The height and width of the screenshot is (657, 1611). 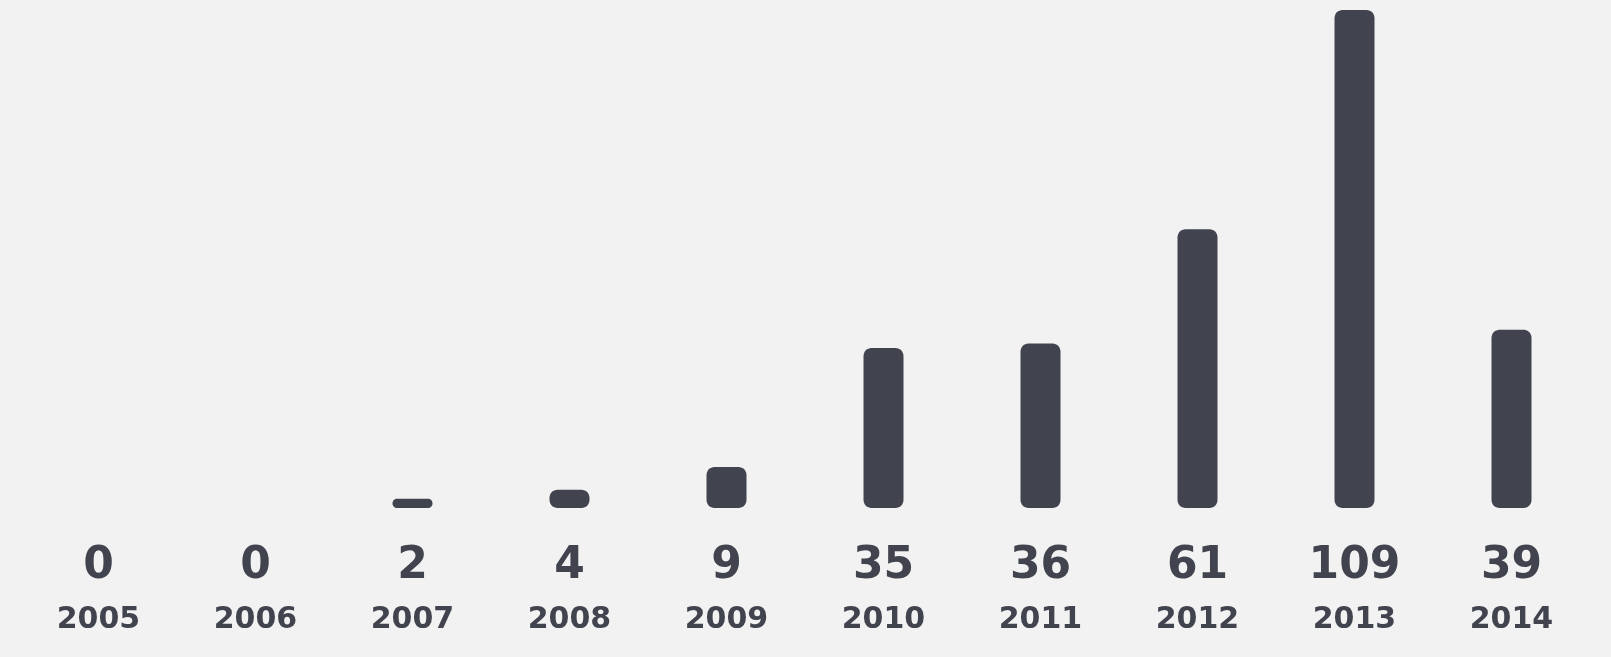 What do you see at coordinates (883, 562) in the screenshot?
I see `data-label: 35` at bounding box center [883, 562].